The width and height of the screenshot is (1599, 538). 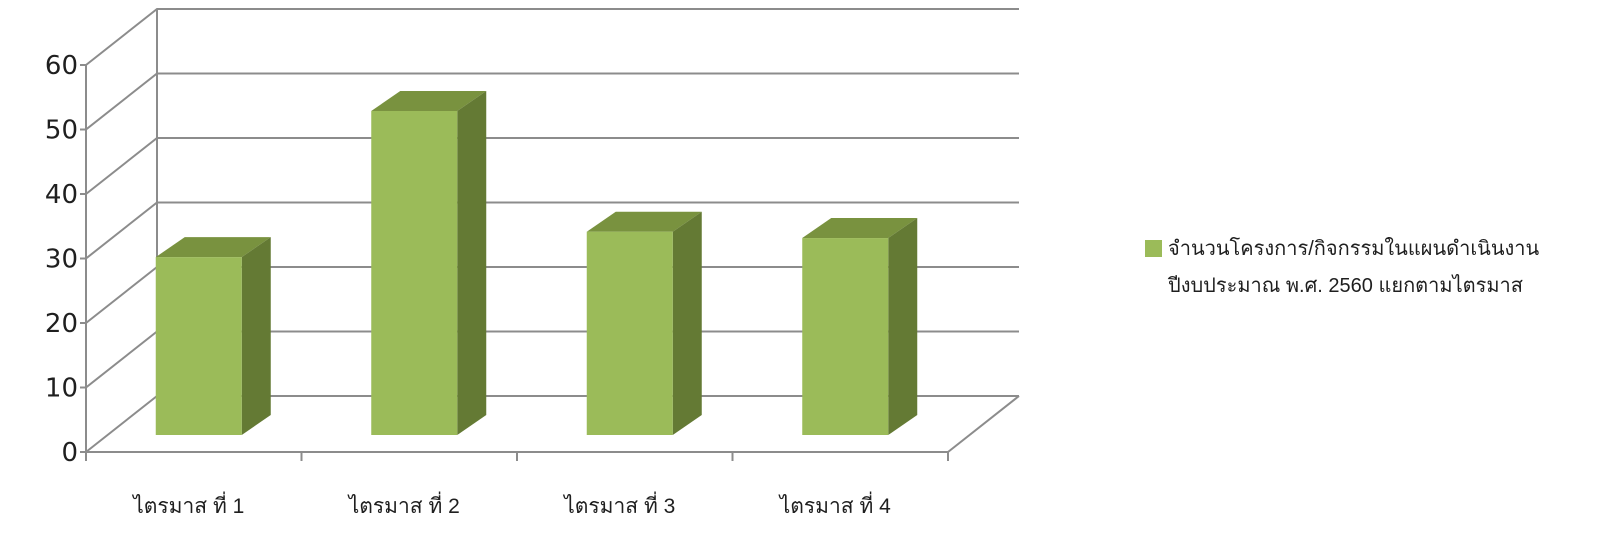 I want to click on x-tick-label: ไตรมาส ที่ 4, so click(x=834, y=504).